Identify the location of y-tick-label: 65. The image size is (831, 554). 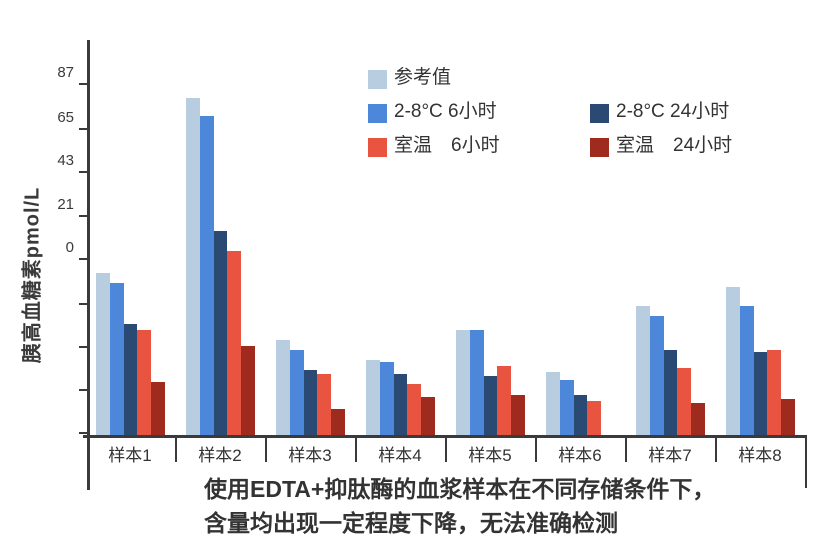
(65, 117).